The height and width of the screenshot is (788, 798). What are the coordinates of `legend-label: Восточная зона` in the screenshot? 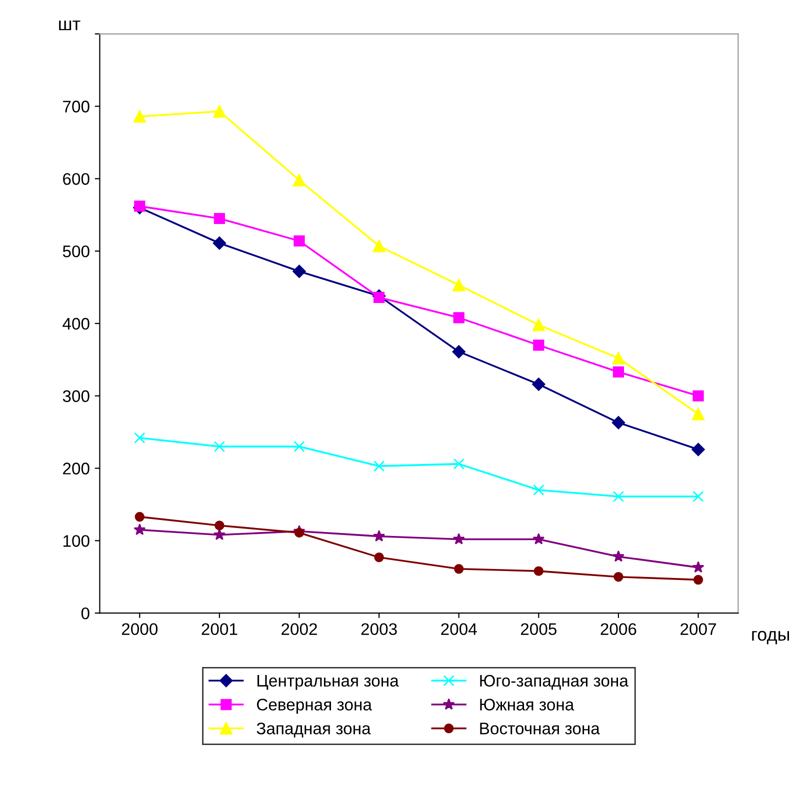 It's located at (540, 728).